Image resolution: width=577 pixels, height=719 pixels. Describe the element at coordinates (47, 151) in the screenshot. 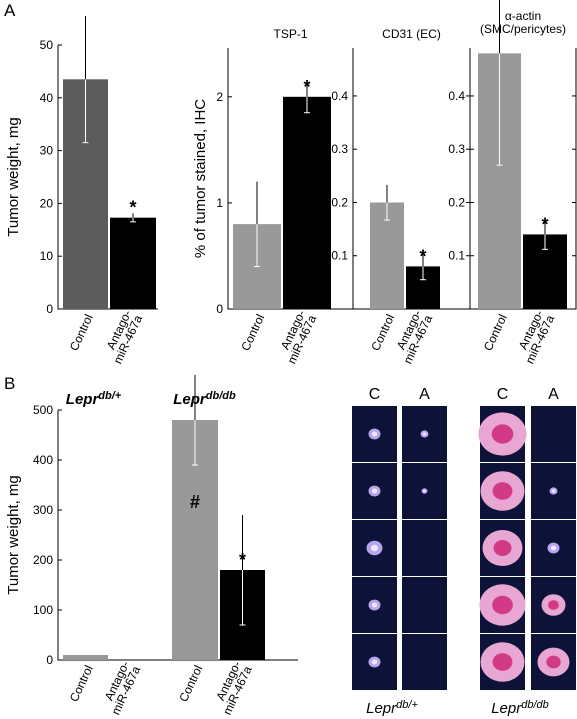

I see `y-tick-label: 30` at that location.